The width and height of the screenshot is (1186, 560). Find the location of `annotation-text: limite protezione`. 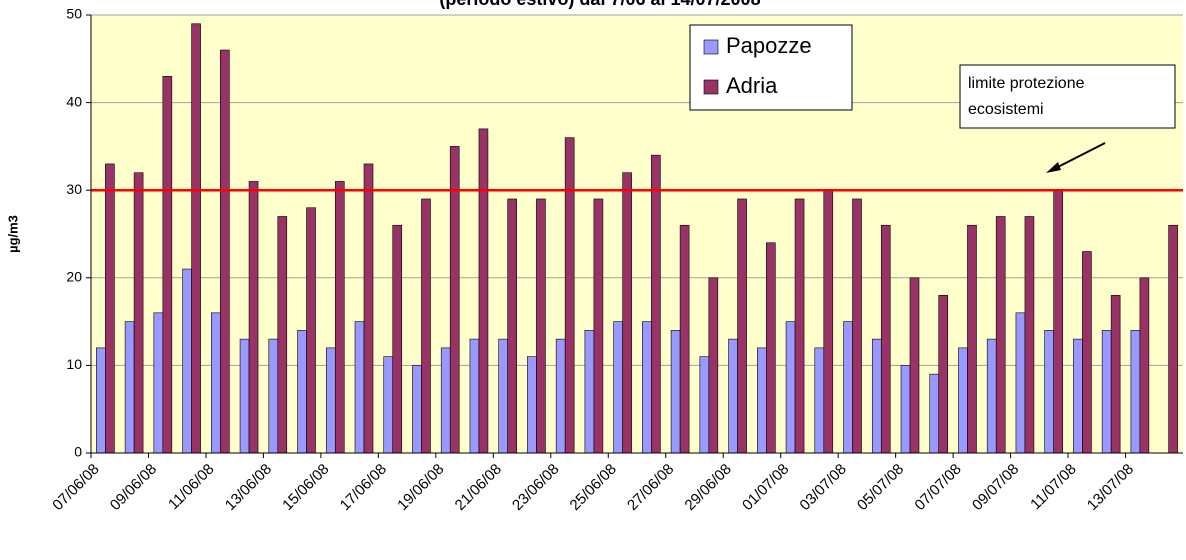

annotation-text: limite protezione is located at coordinates (1026, 83).